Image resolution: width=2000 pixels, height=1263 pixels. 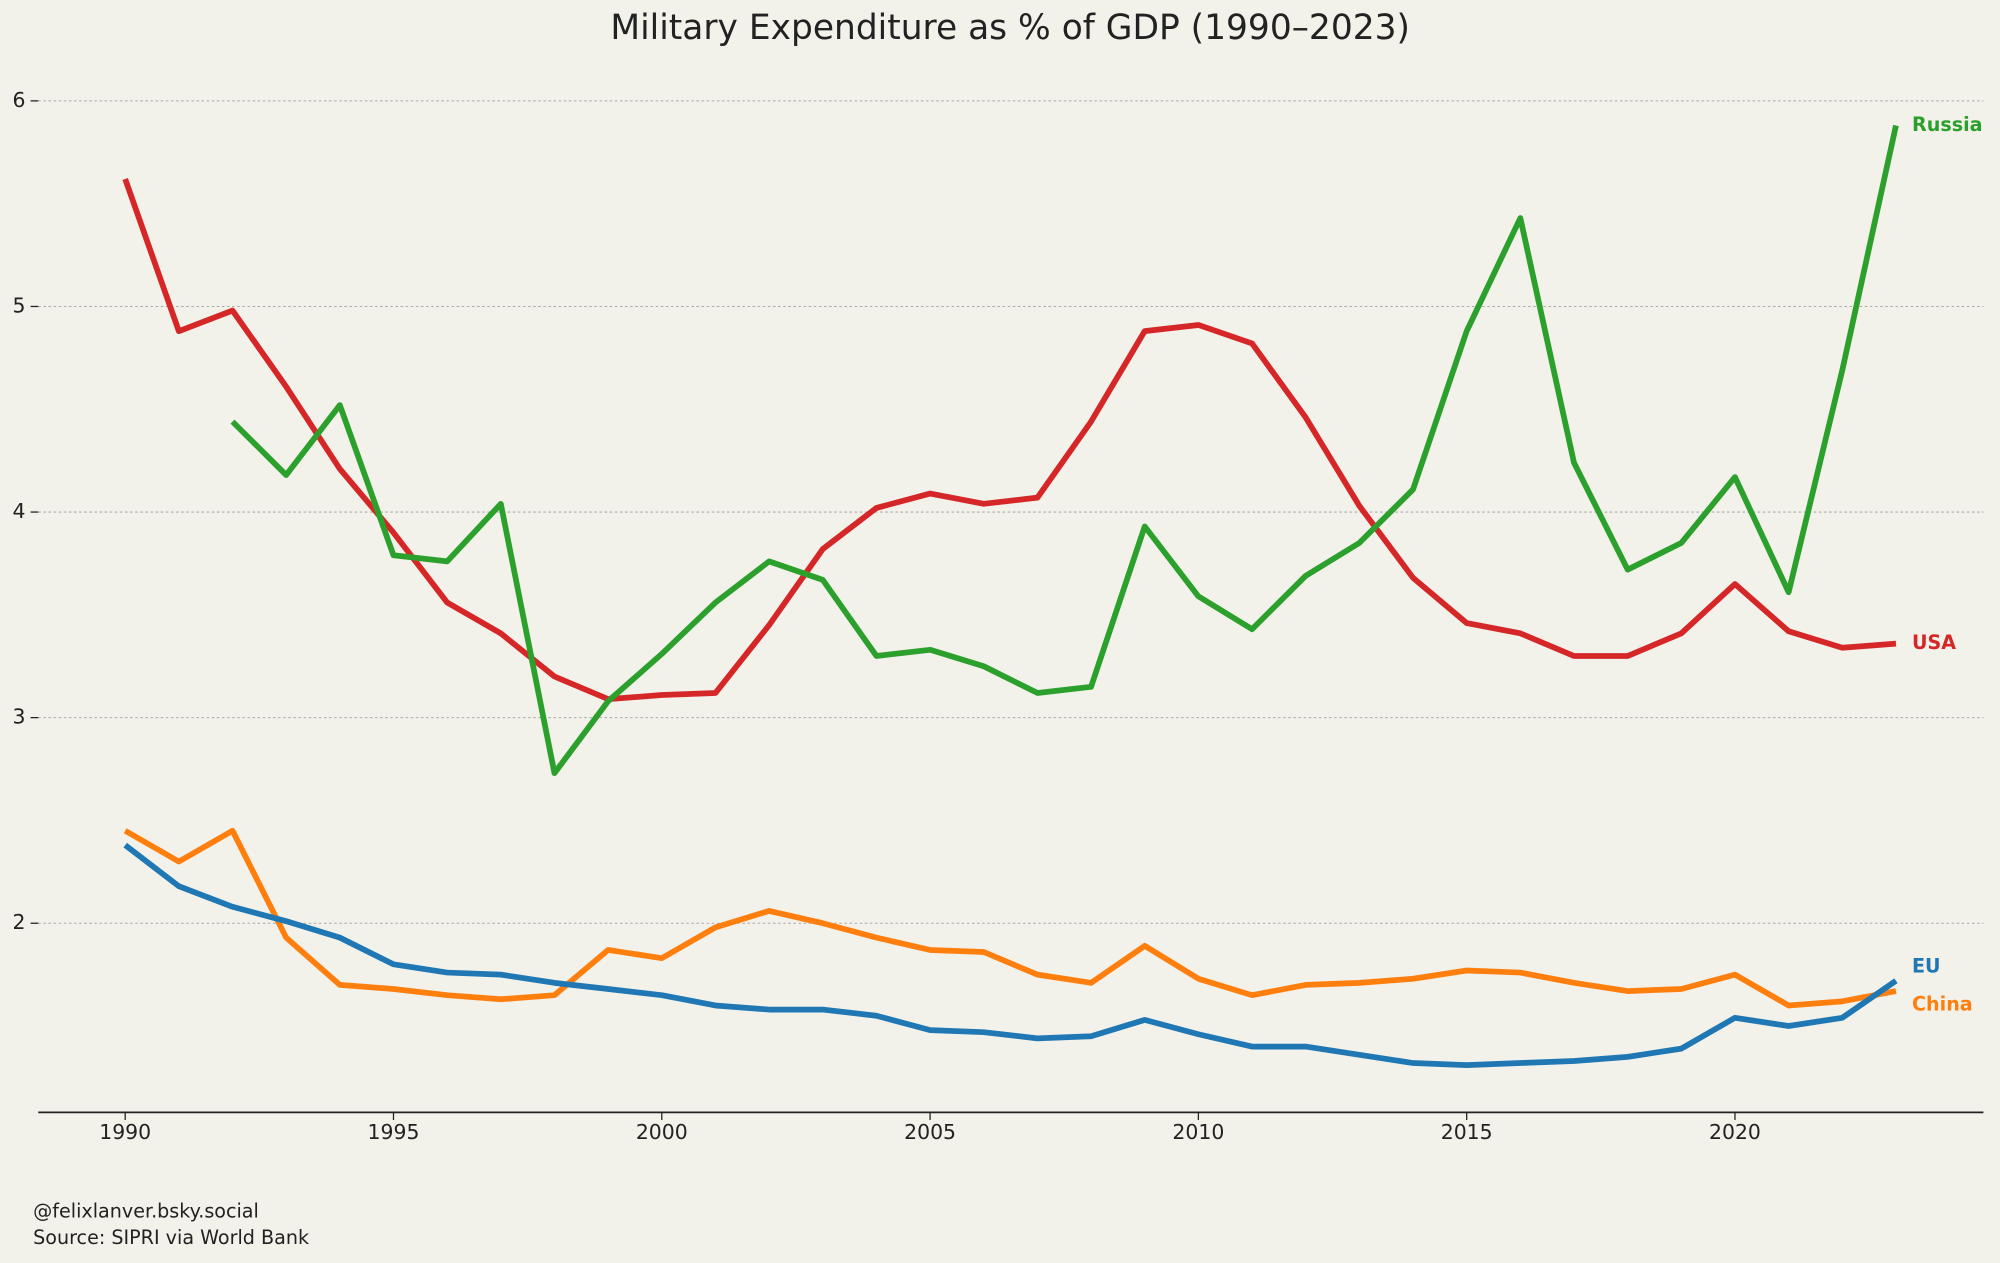 I want to click on x-tick-label: 2020, so click(x=1735, y=1132).